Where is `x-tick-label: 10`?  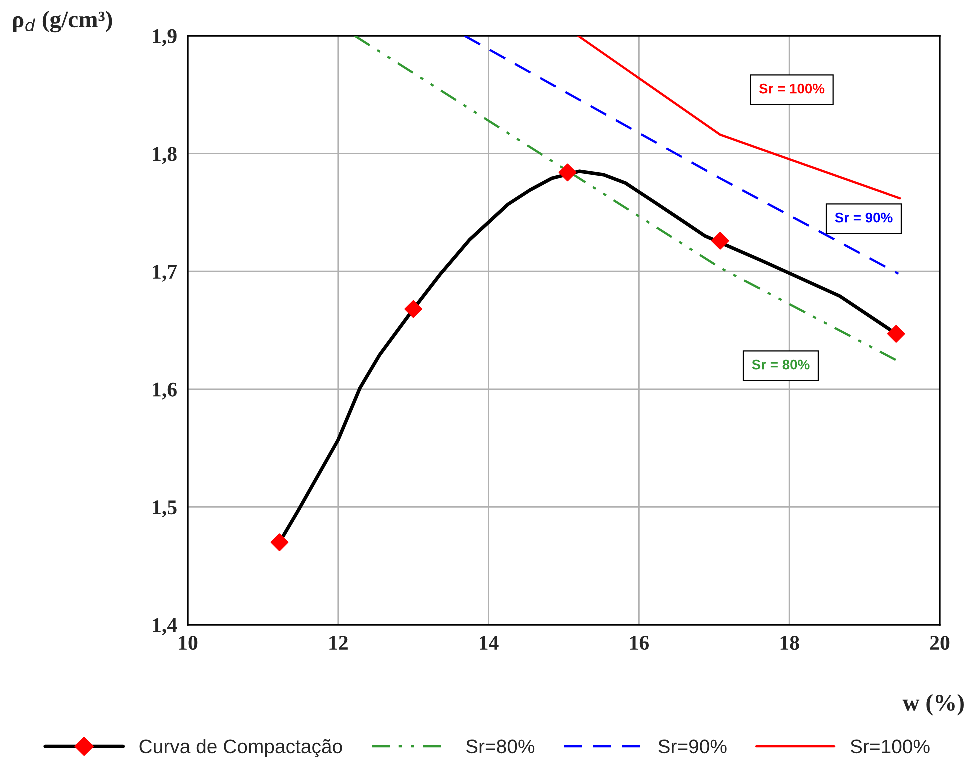
x-tick-label: 10 is located at coordinates (188, 643).